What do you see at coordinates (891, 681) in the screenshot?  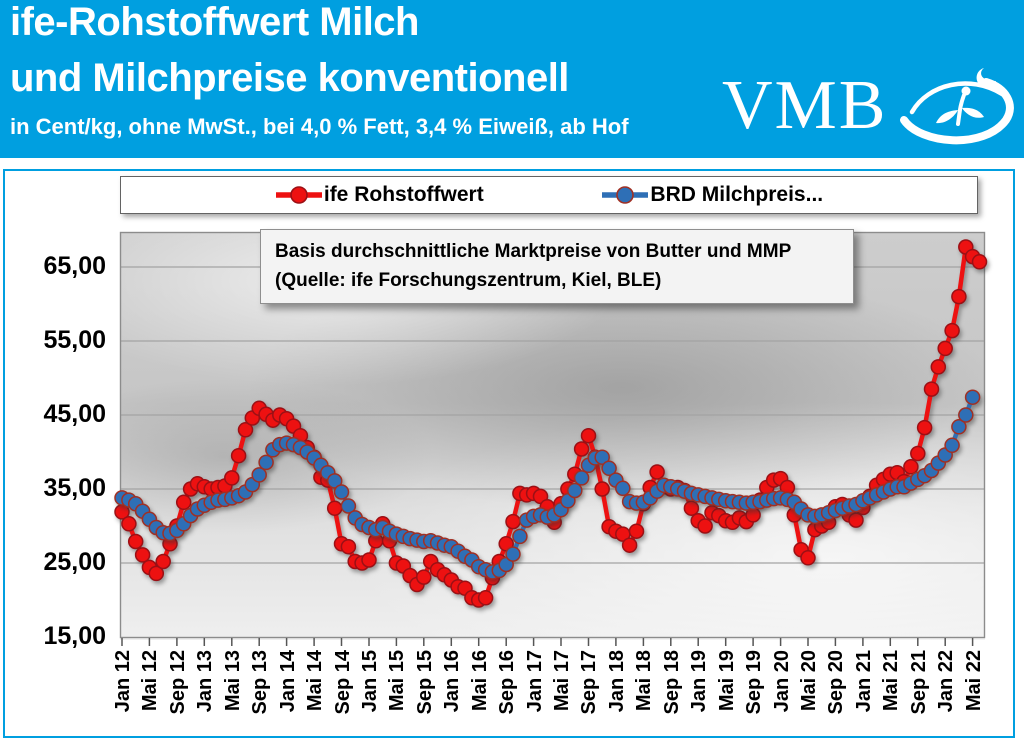 I see `x-axis-label: Mai 21` at bounding box center [891, 681].